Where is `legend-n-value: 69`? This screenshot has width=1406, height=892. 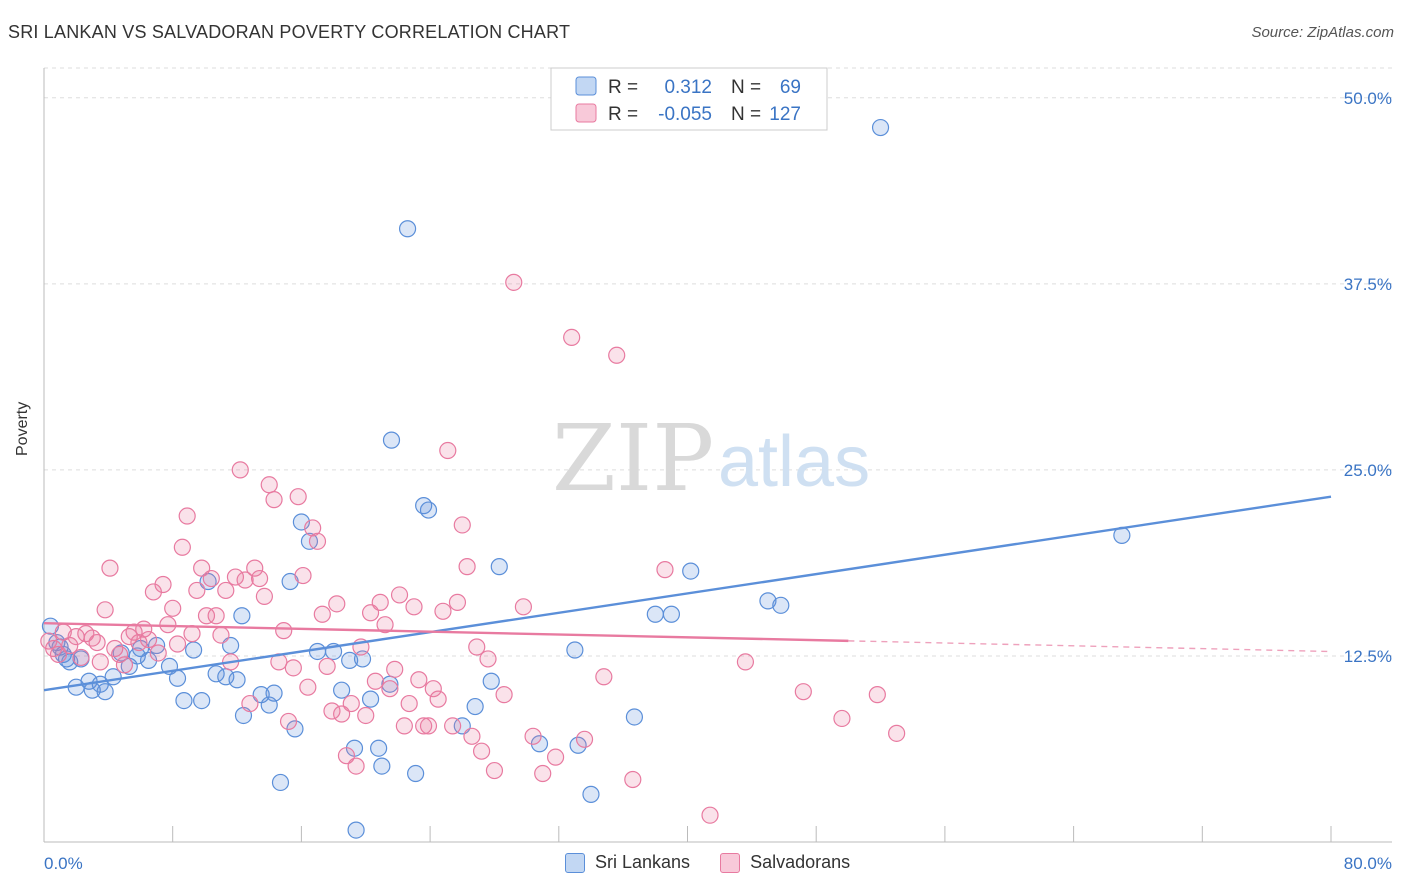 legend-n-value: 69 is located at coordinates (790, 87).